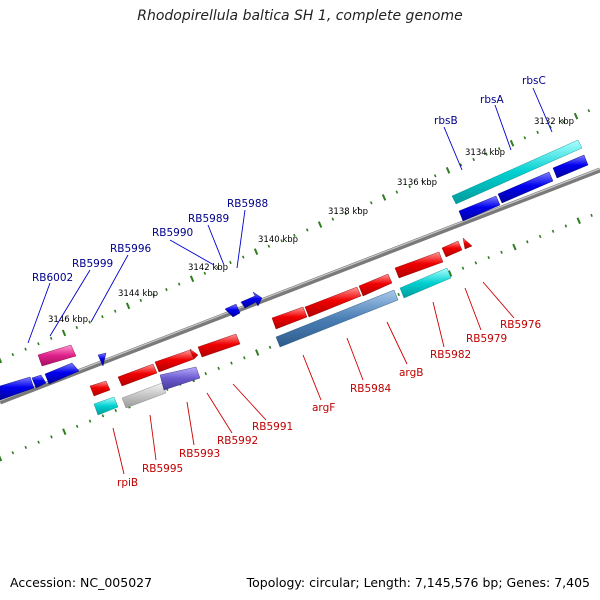  I want to click on label-RB5984: RB5984, so click(371, 389).